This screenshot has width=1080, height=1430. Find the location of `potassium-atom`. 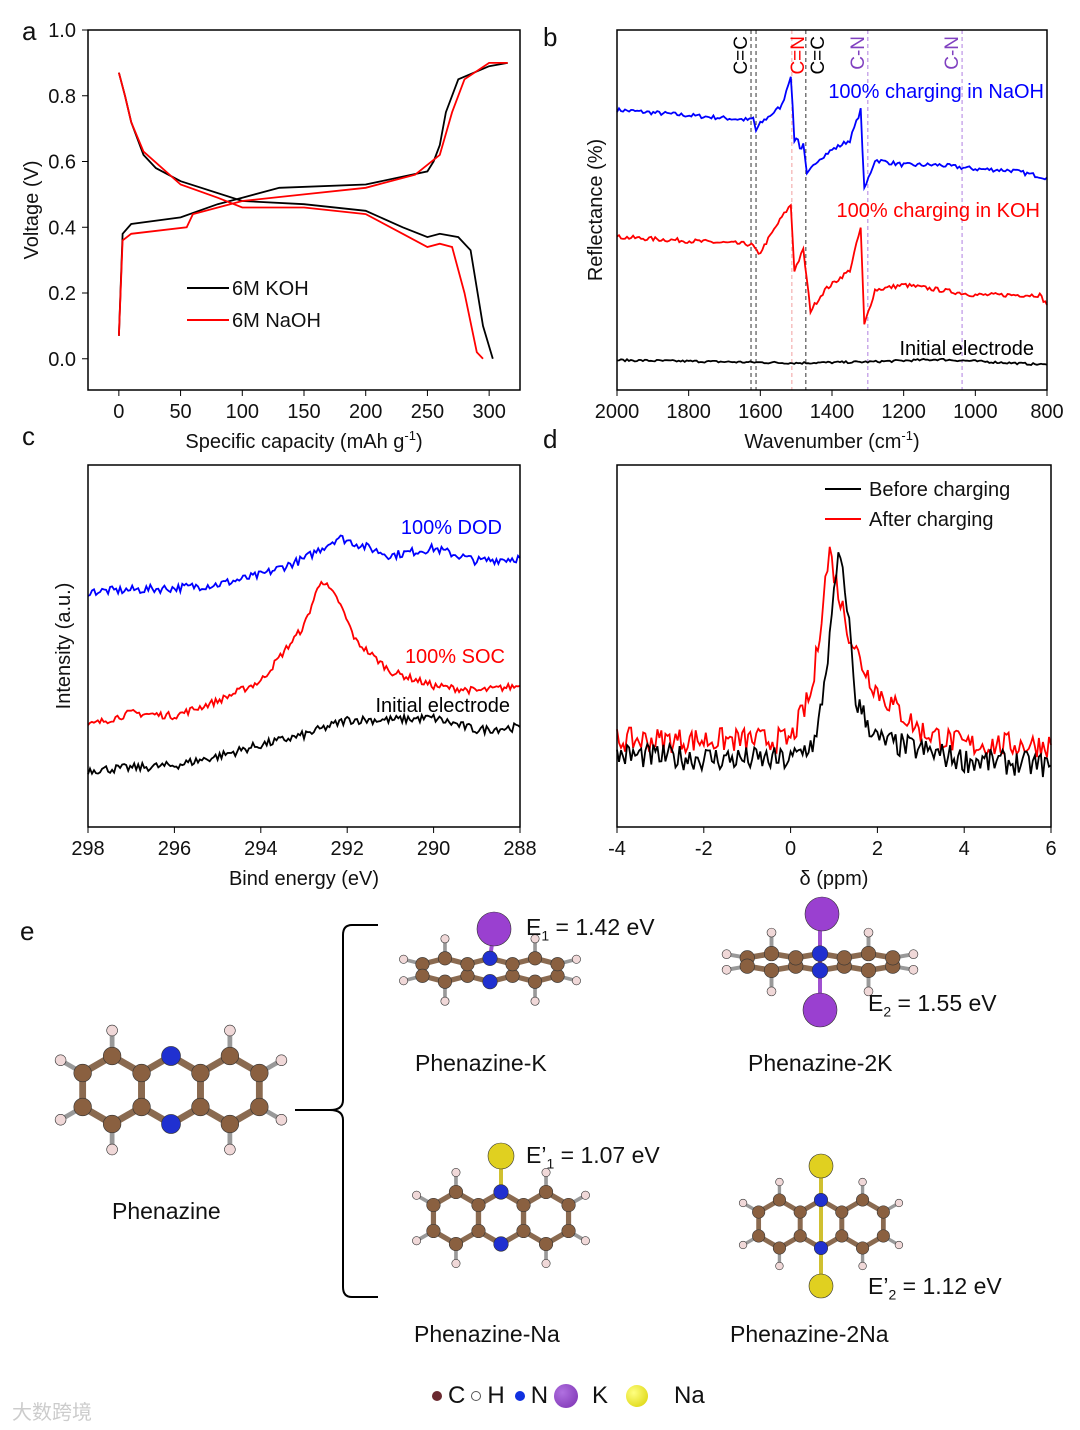

potassium-atom is located at coordinates (494, 929).